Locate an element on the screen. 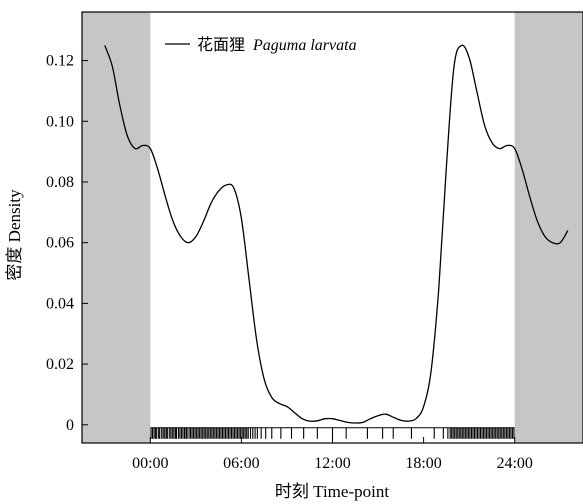 The height and width of the screenshot is (504, 583). x-axis-ticks: 00:00 06:00 12:00 18:00 24:00 is located at coordinates (332, 454).